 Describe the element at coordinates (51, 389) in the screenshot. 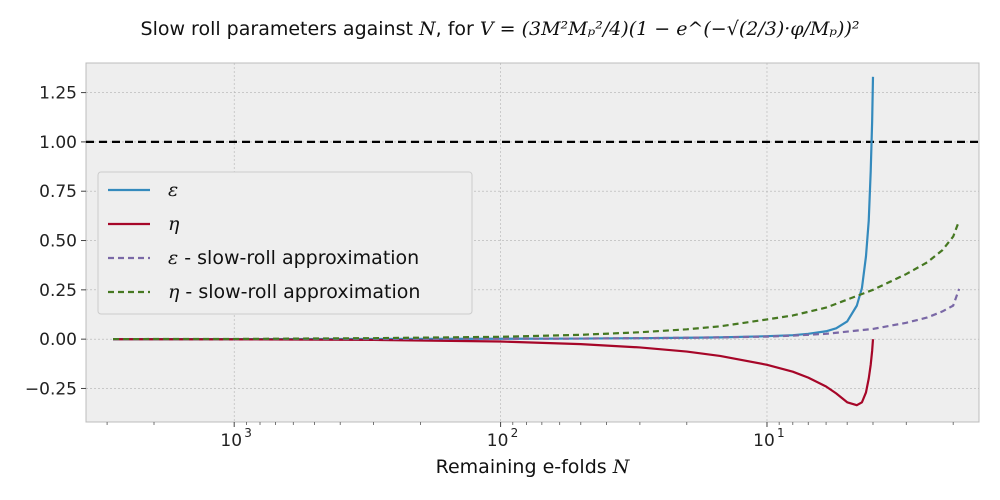

I see `y-tick-label: −0.25` at that location.